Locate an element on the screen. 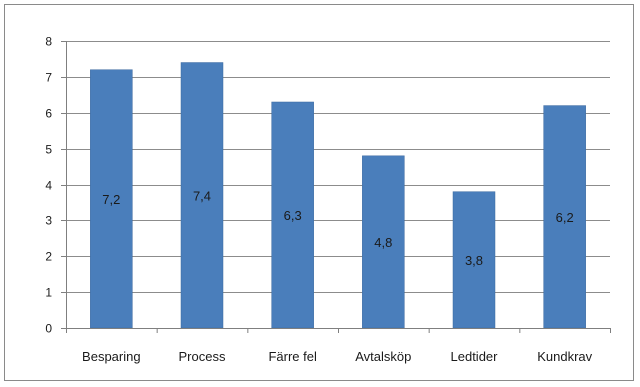 This screenshot has width=640, height=387. data-label: 7,4 is located at coordinates (202, 195).